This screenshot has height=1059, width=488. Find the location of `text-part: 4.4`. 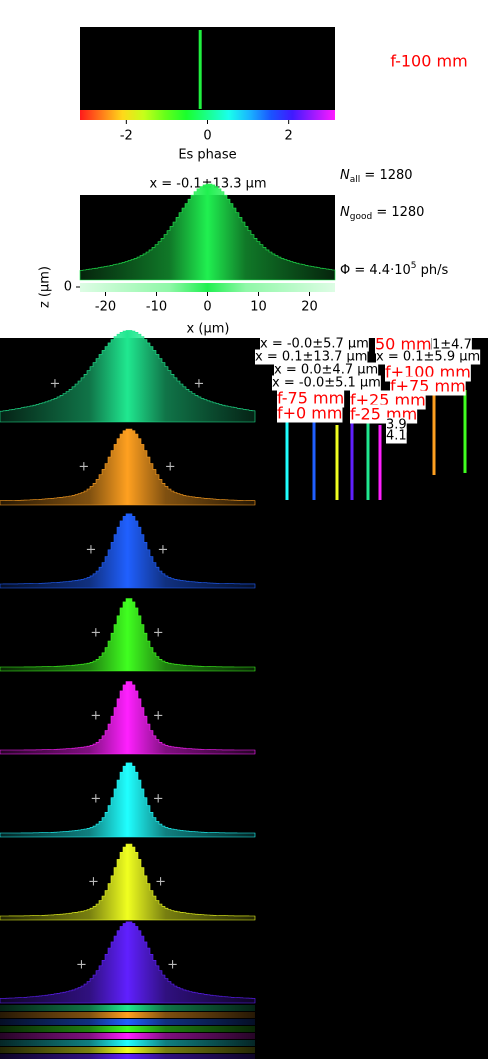

text-part: 4.4 is located at coordinates (379, 270).